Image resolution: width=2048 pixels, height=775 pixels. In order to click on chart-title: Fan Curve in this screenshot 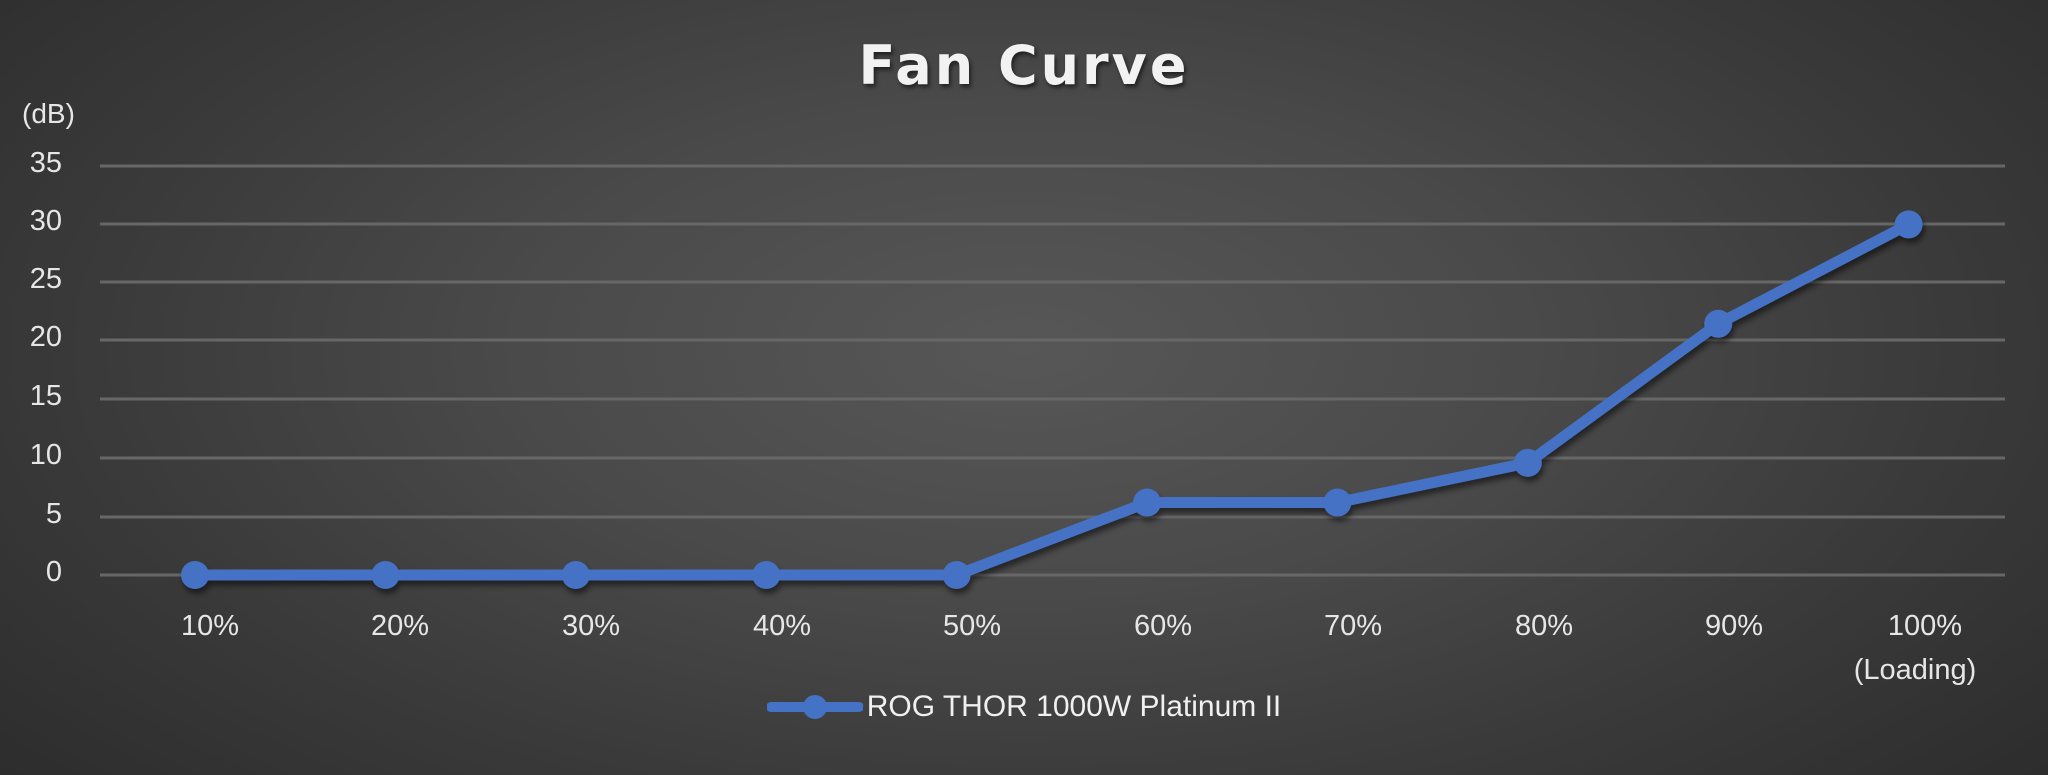, I will do `click(1024, 65)`.